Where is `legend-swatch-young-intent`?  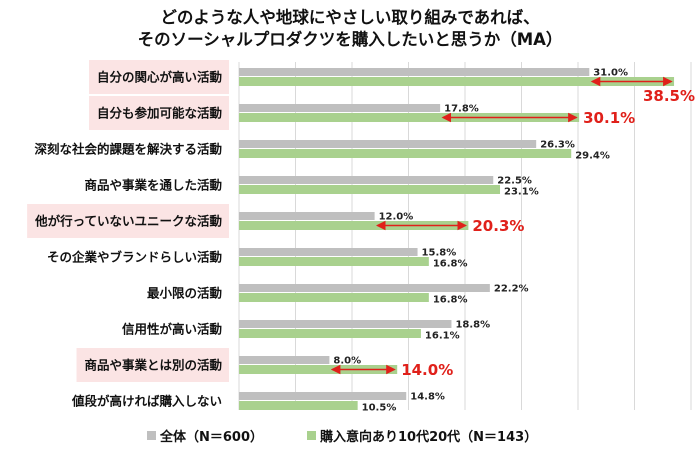
legend-swatch-young-intent is located at coordinates (311, 435).